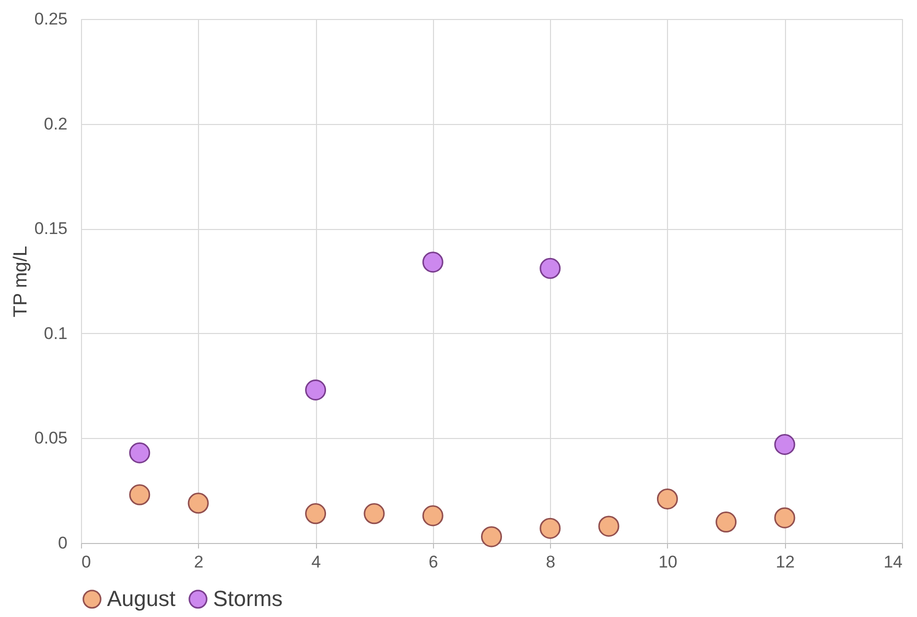 The height and width of the screenshot is (617, 917). Describe the element at coordinates (433, 562) in the screenshot. I see `x-tick-label: 6` at that location.